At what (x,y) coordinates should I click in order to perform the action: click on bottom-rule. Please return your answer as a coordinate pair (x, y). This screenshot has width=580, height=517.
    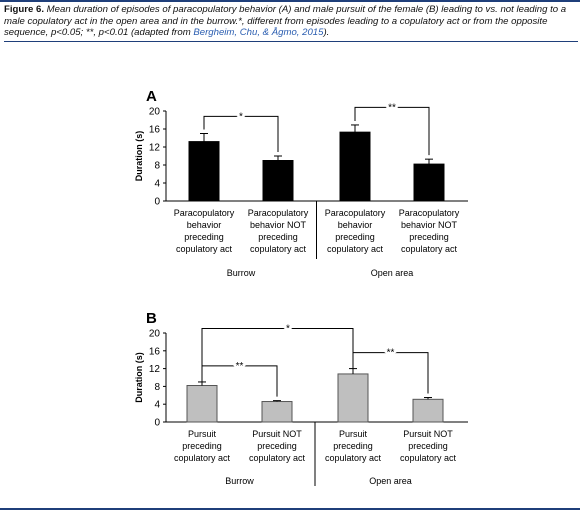
    Looking at the image, I should click on (290, 509).